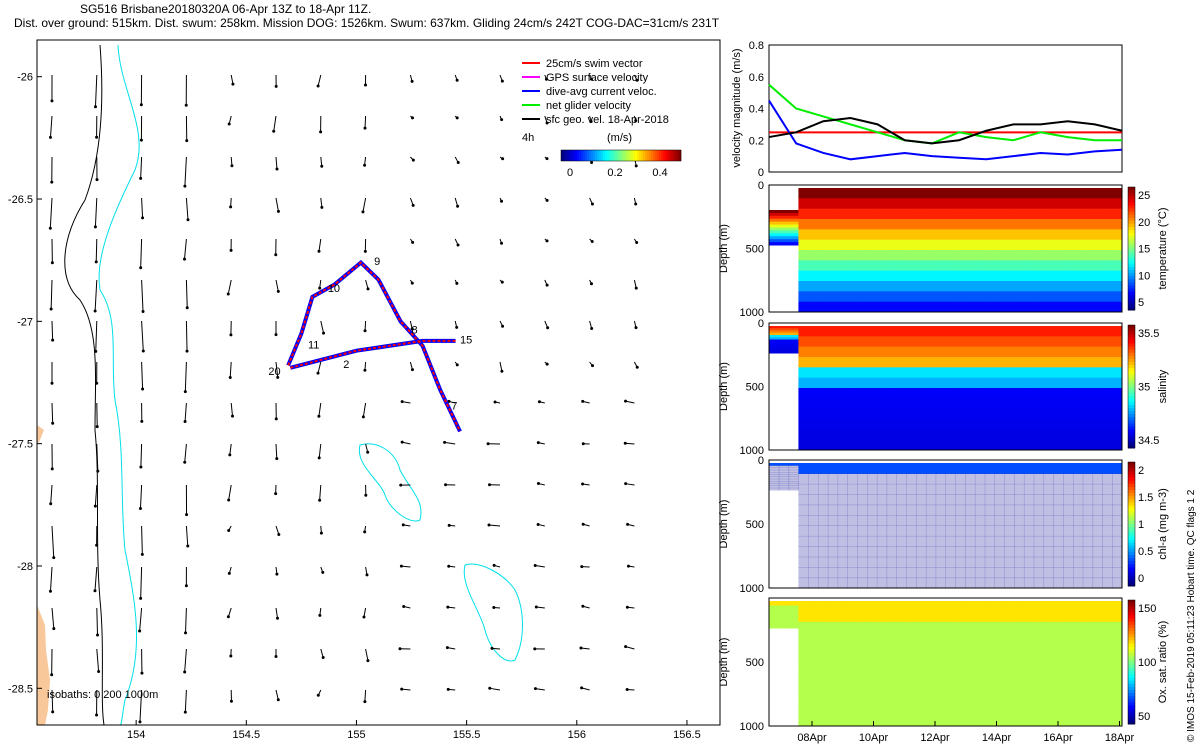 The image size is (1200, 750). What do you see at coordinates (755, 250) in the screenshot?
I see `section-y-tick: 500` at bounding box center [755, 250].